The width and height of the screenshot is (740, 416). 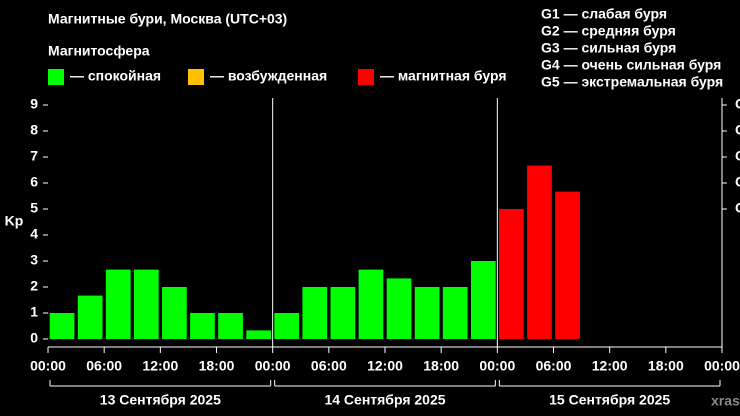 I want to click on storm-level: G2 — средняя буря, so click(x=608, y=31).